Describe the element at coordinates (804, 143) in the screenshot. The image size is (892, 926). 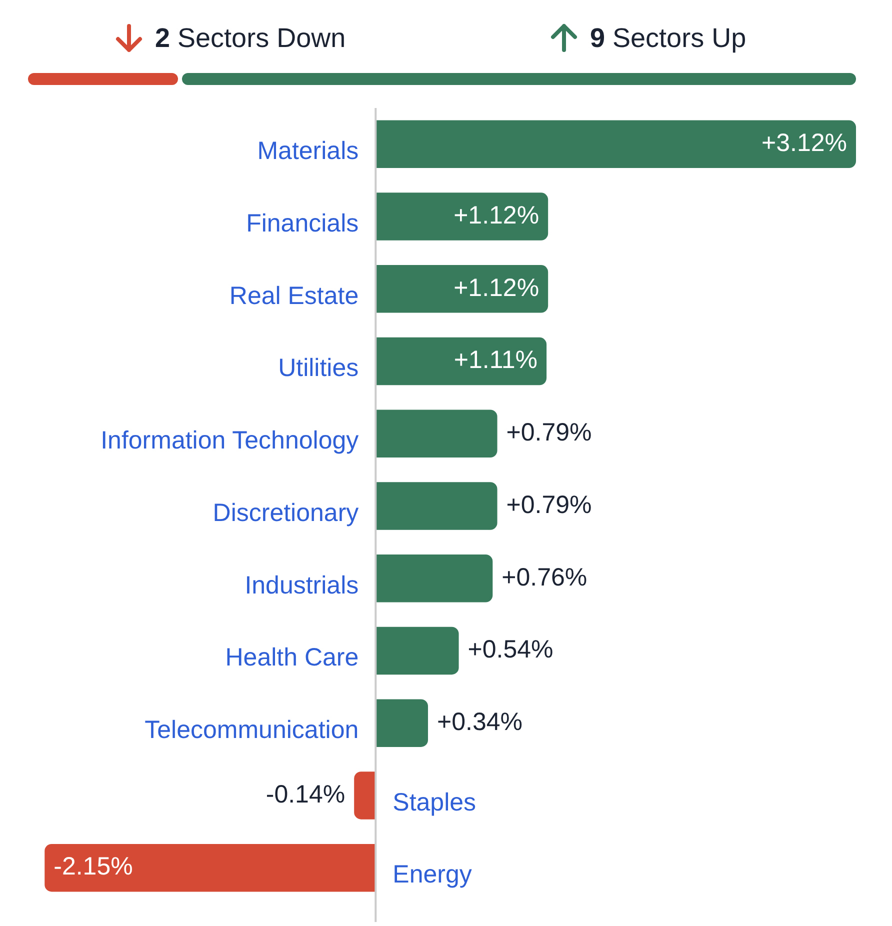
I see `data-label: +3.12%` at that location.